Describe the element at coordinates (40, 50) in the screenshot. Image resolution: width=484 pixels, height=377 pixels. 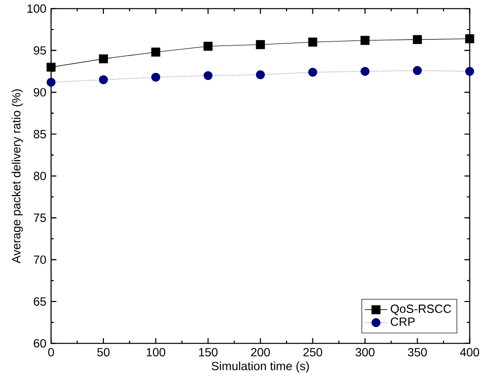
I see `y-tick-label: 95` at that location.